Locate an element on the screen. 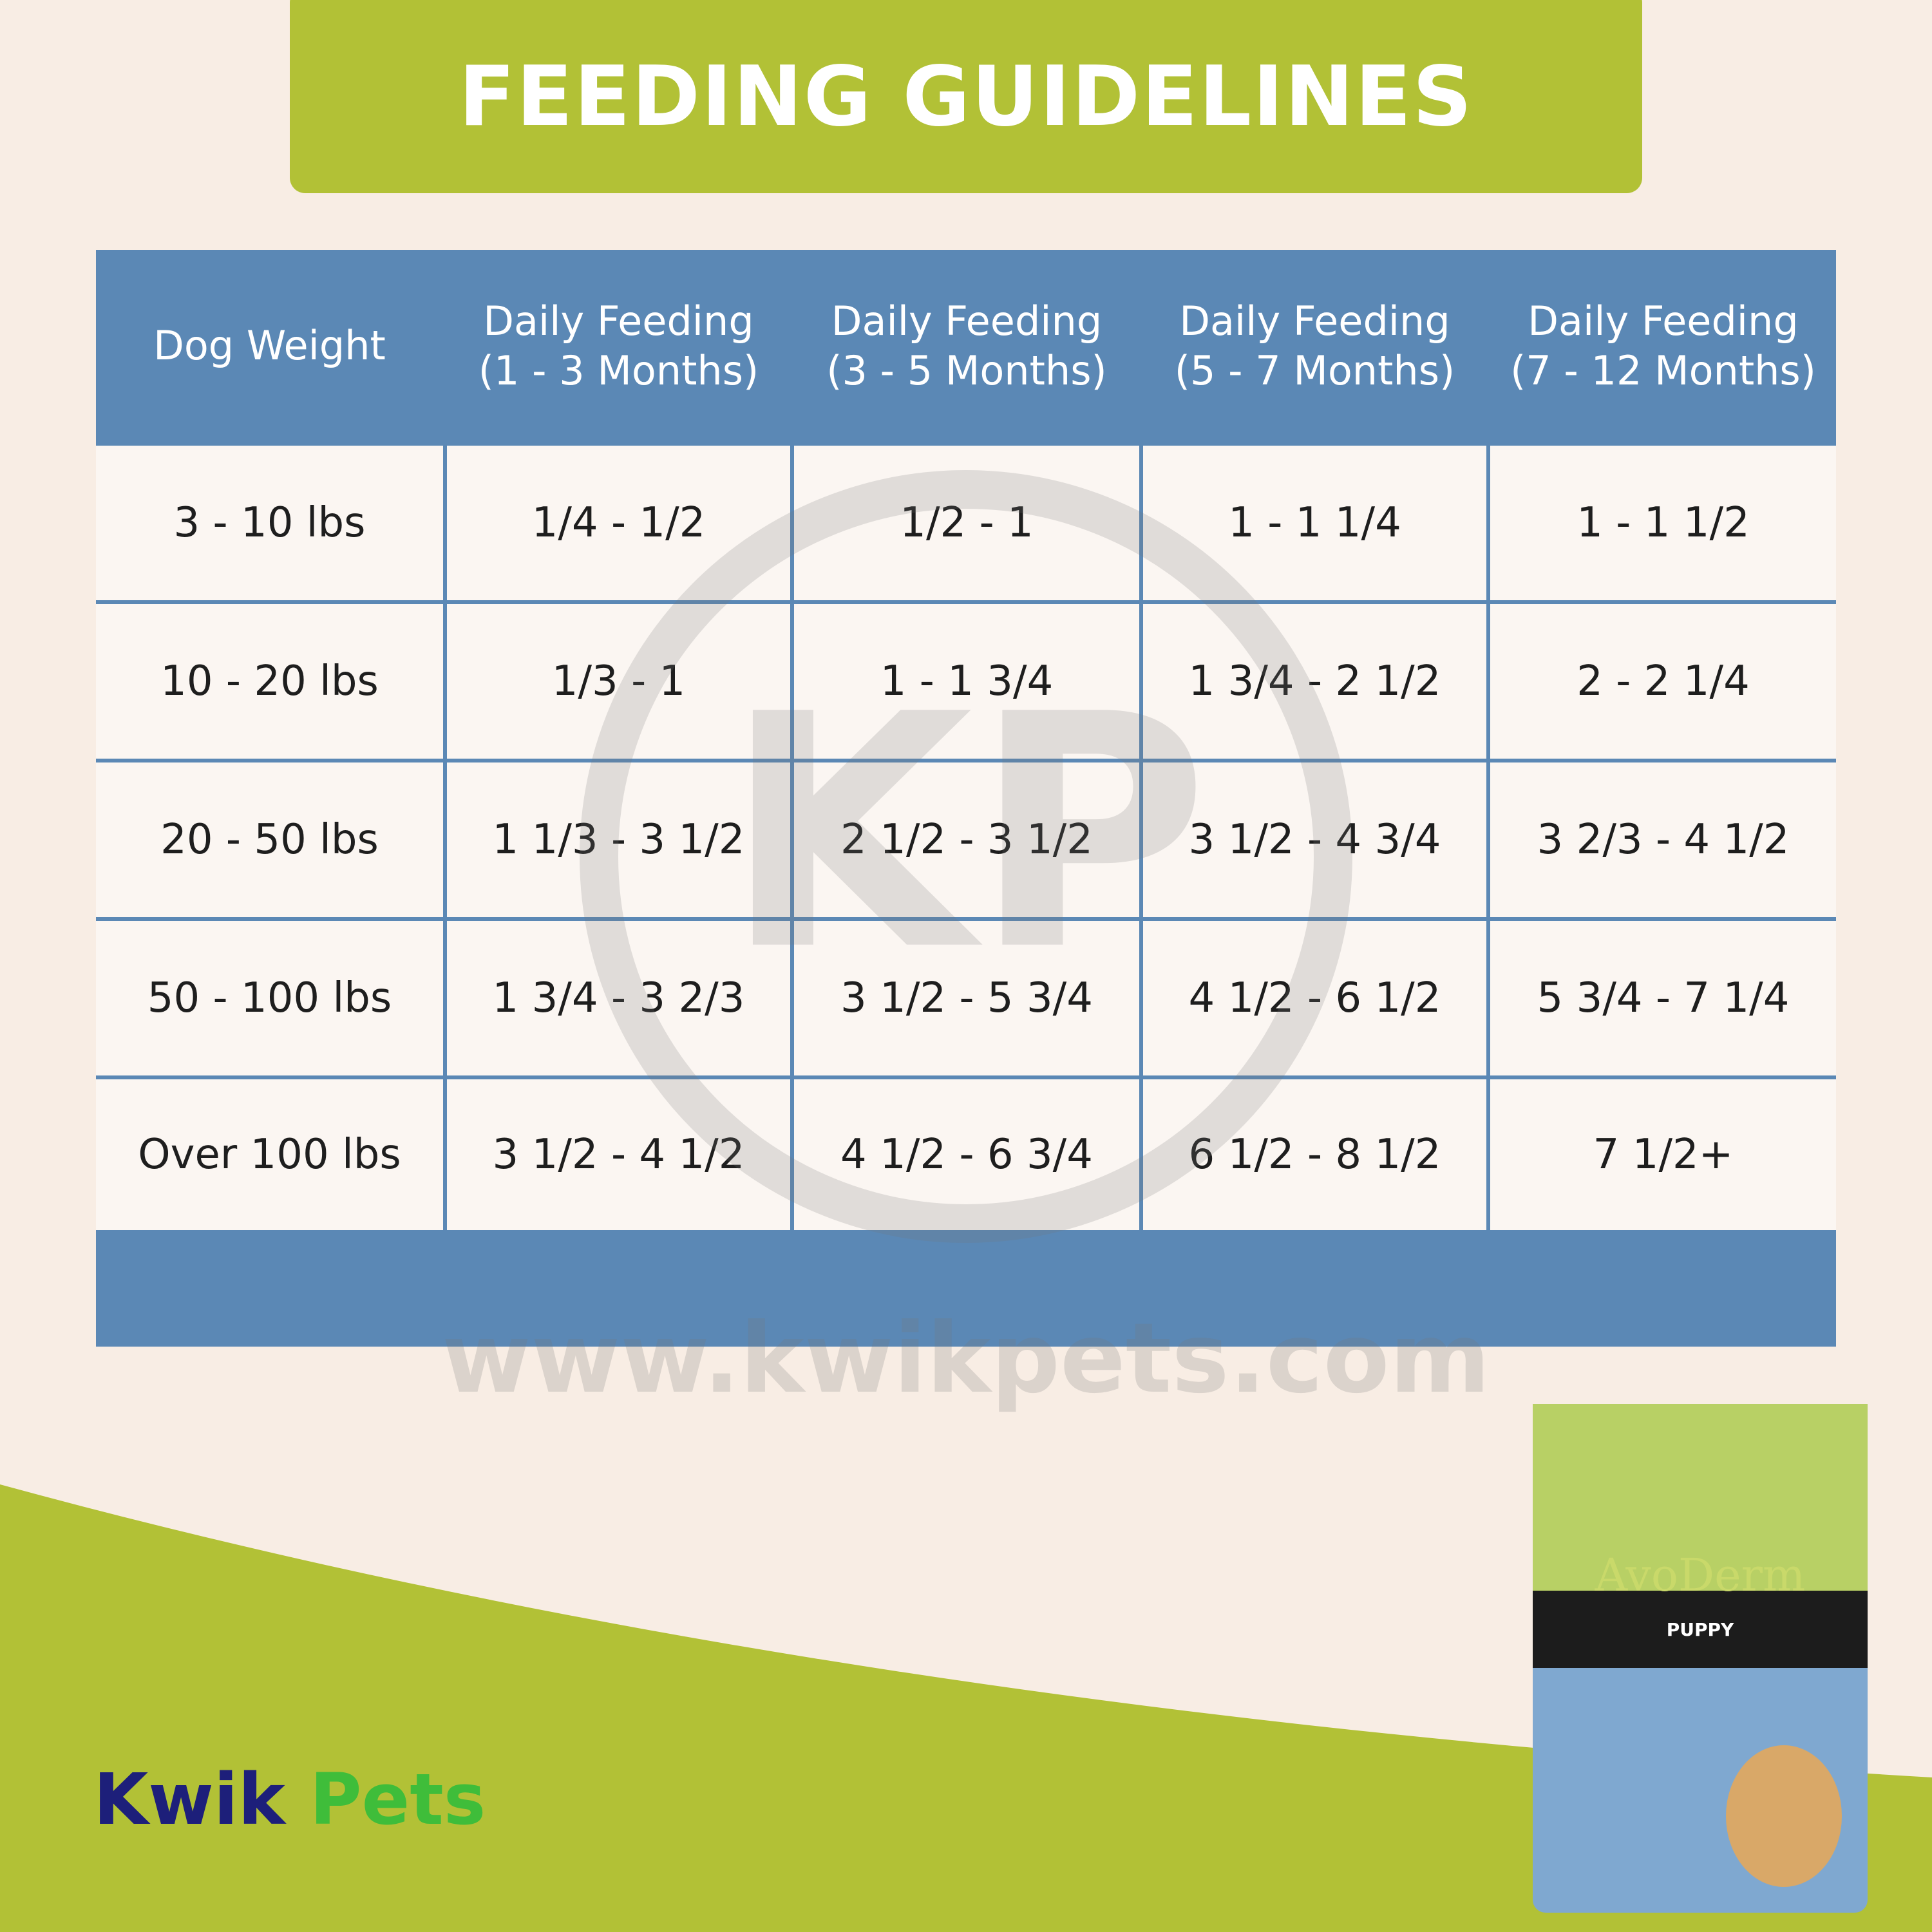 This screenshot has height=1932, width=1932. feeding-amount: 1 - 1 1/4 is located at coordinates (1315, 523).